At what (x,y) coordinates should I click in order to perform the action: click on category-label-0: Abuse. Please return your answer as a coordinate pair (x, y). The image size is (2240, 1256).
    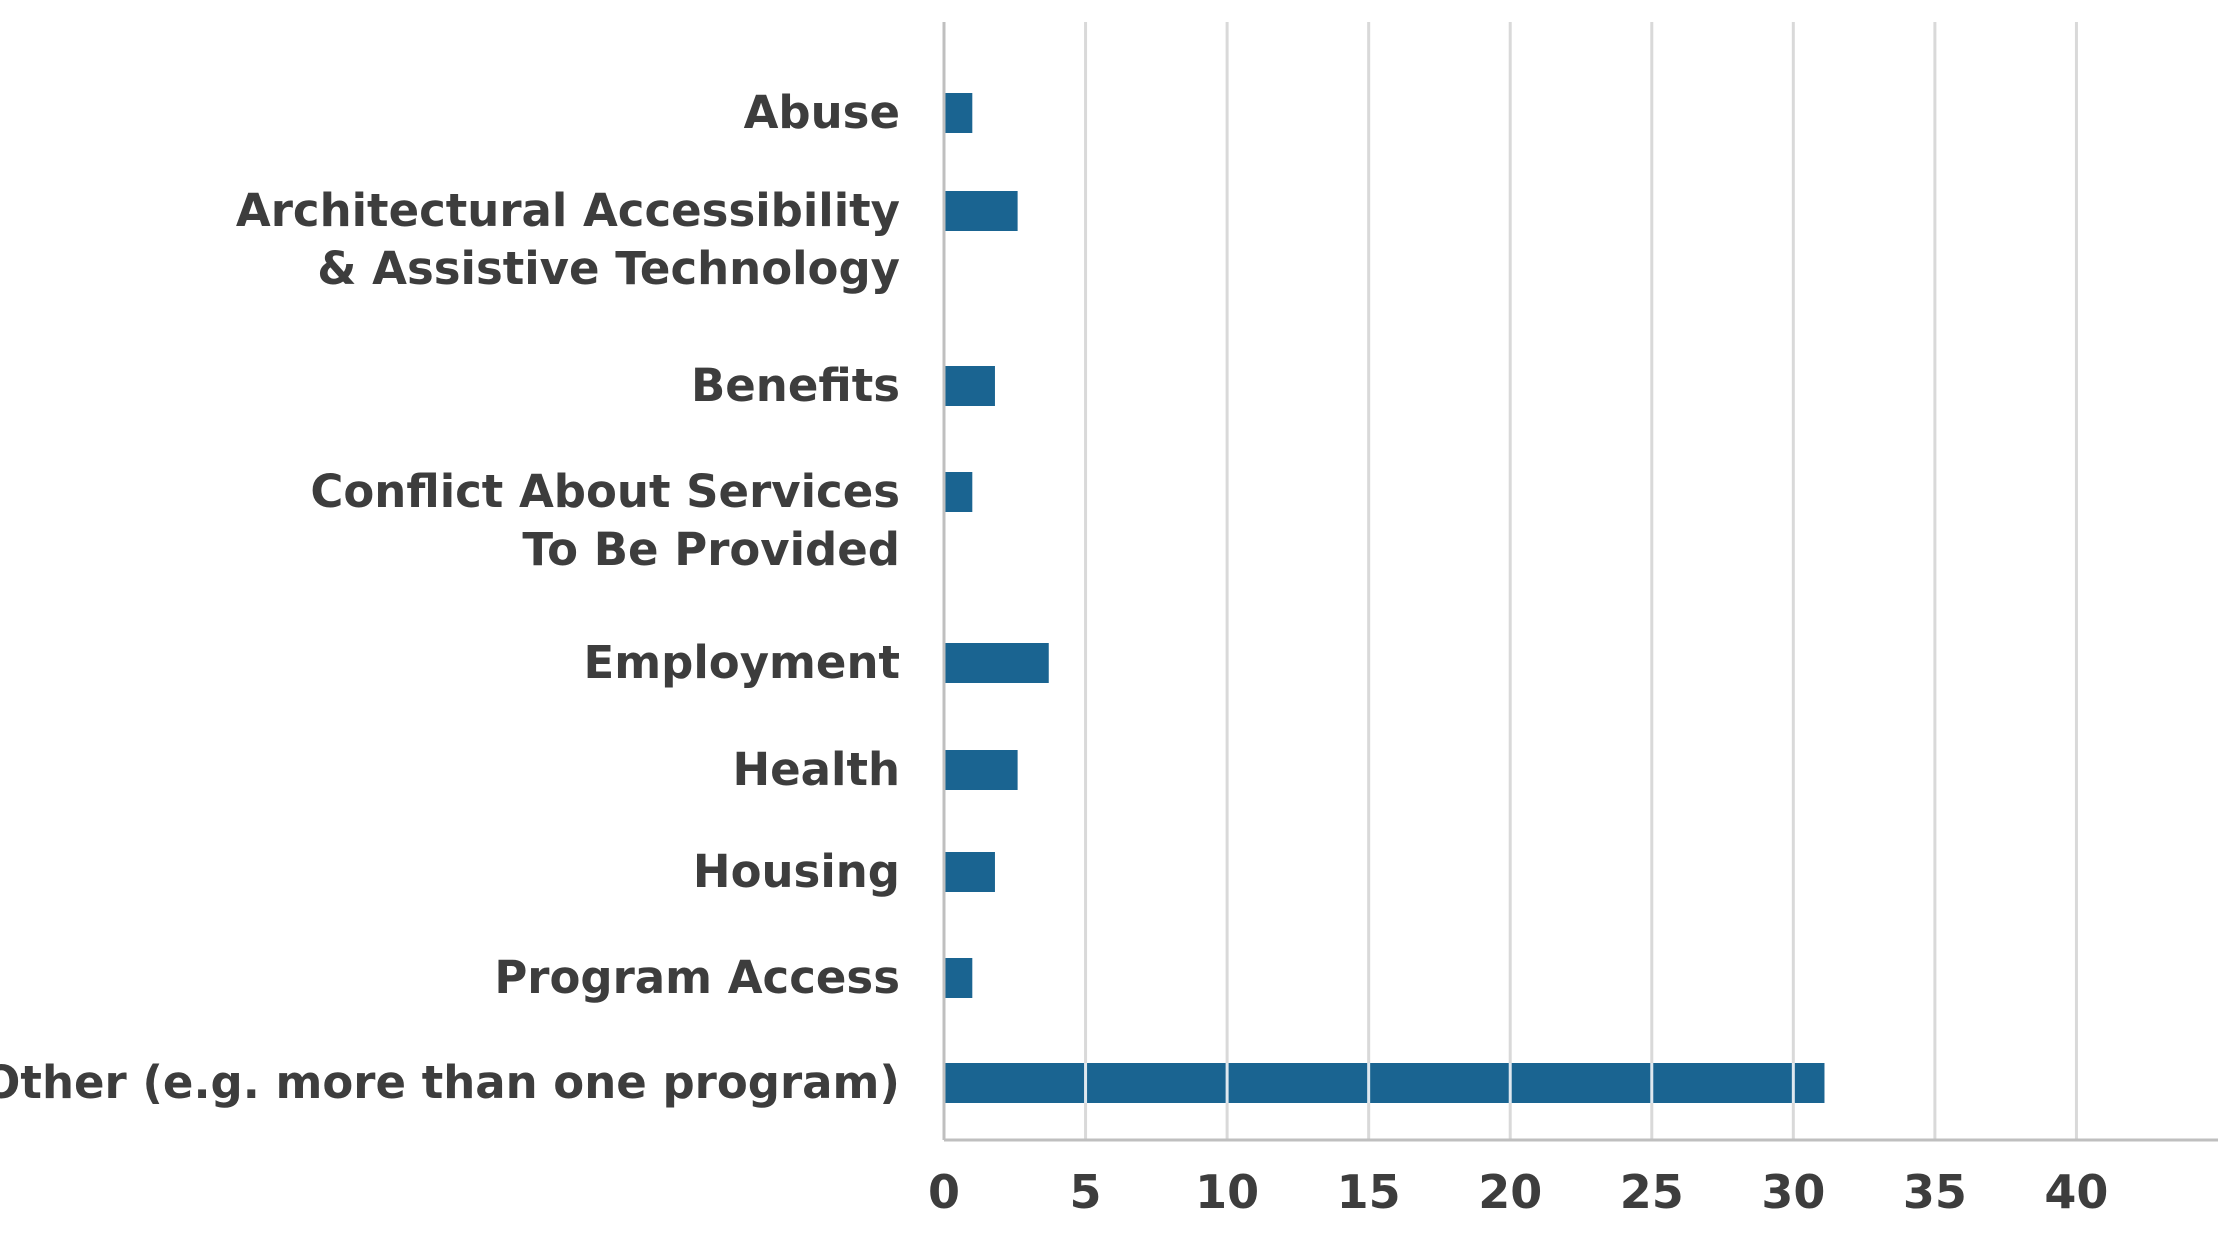
    Looking at the image, I should click on (822, 112).